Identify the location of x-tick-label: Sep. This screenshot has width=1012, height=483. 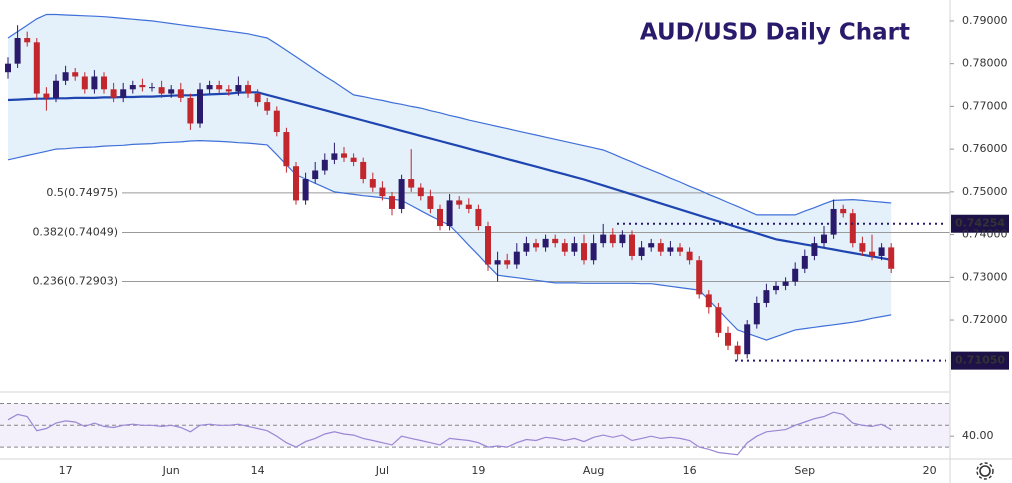
(804, 470).